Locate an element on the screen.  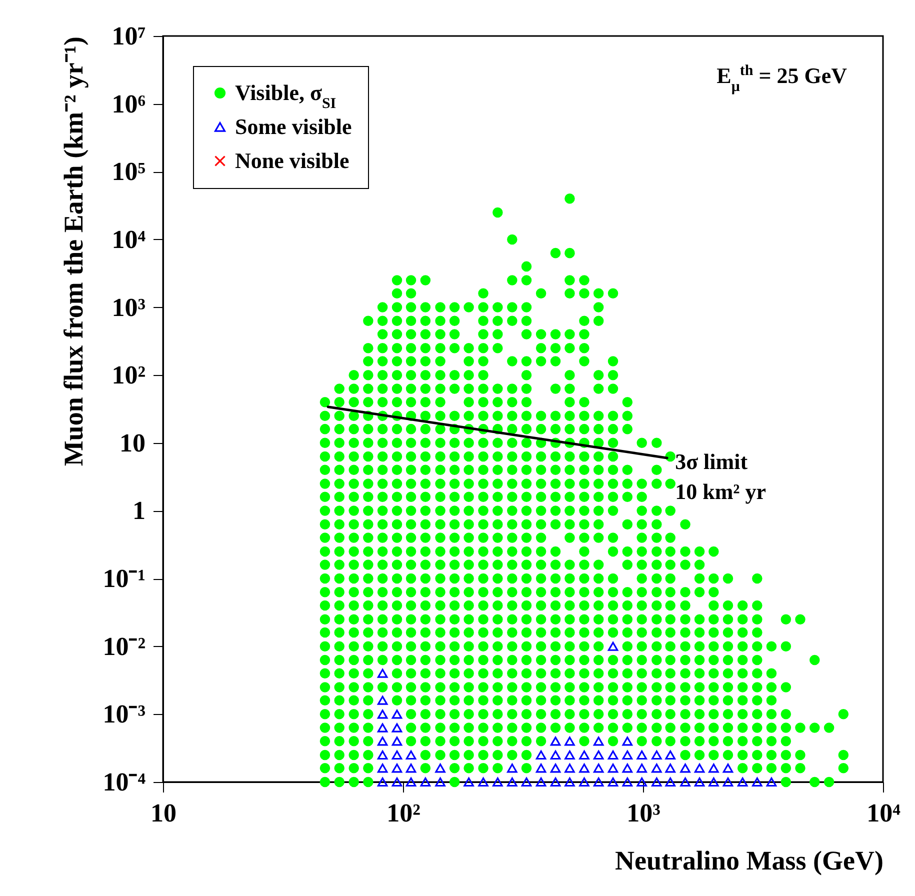
y-axis-title: Muon flux from the Earth (km⁻² yr⁻¹) is located at coordinates (73, 251).